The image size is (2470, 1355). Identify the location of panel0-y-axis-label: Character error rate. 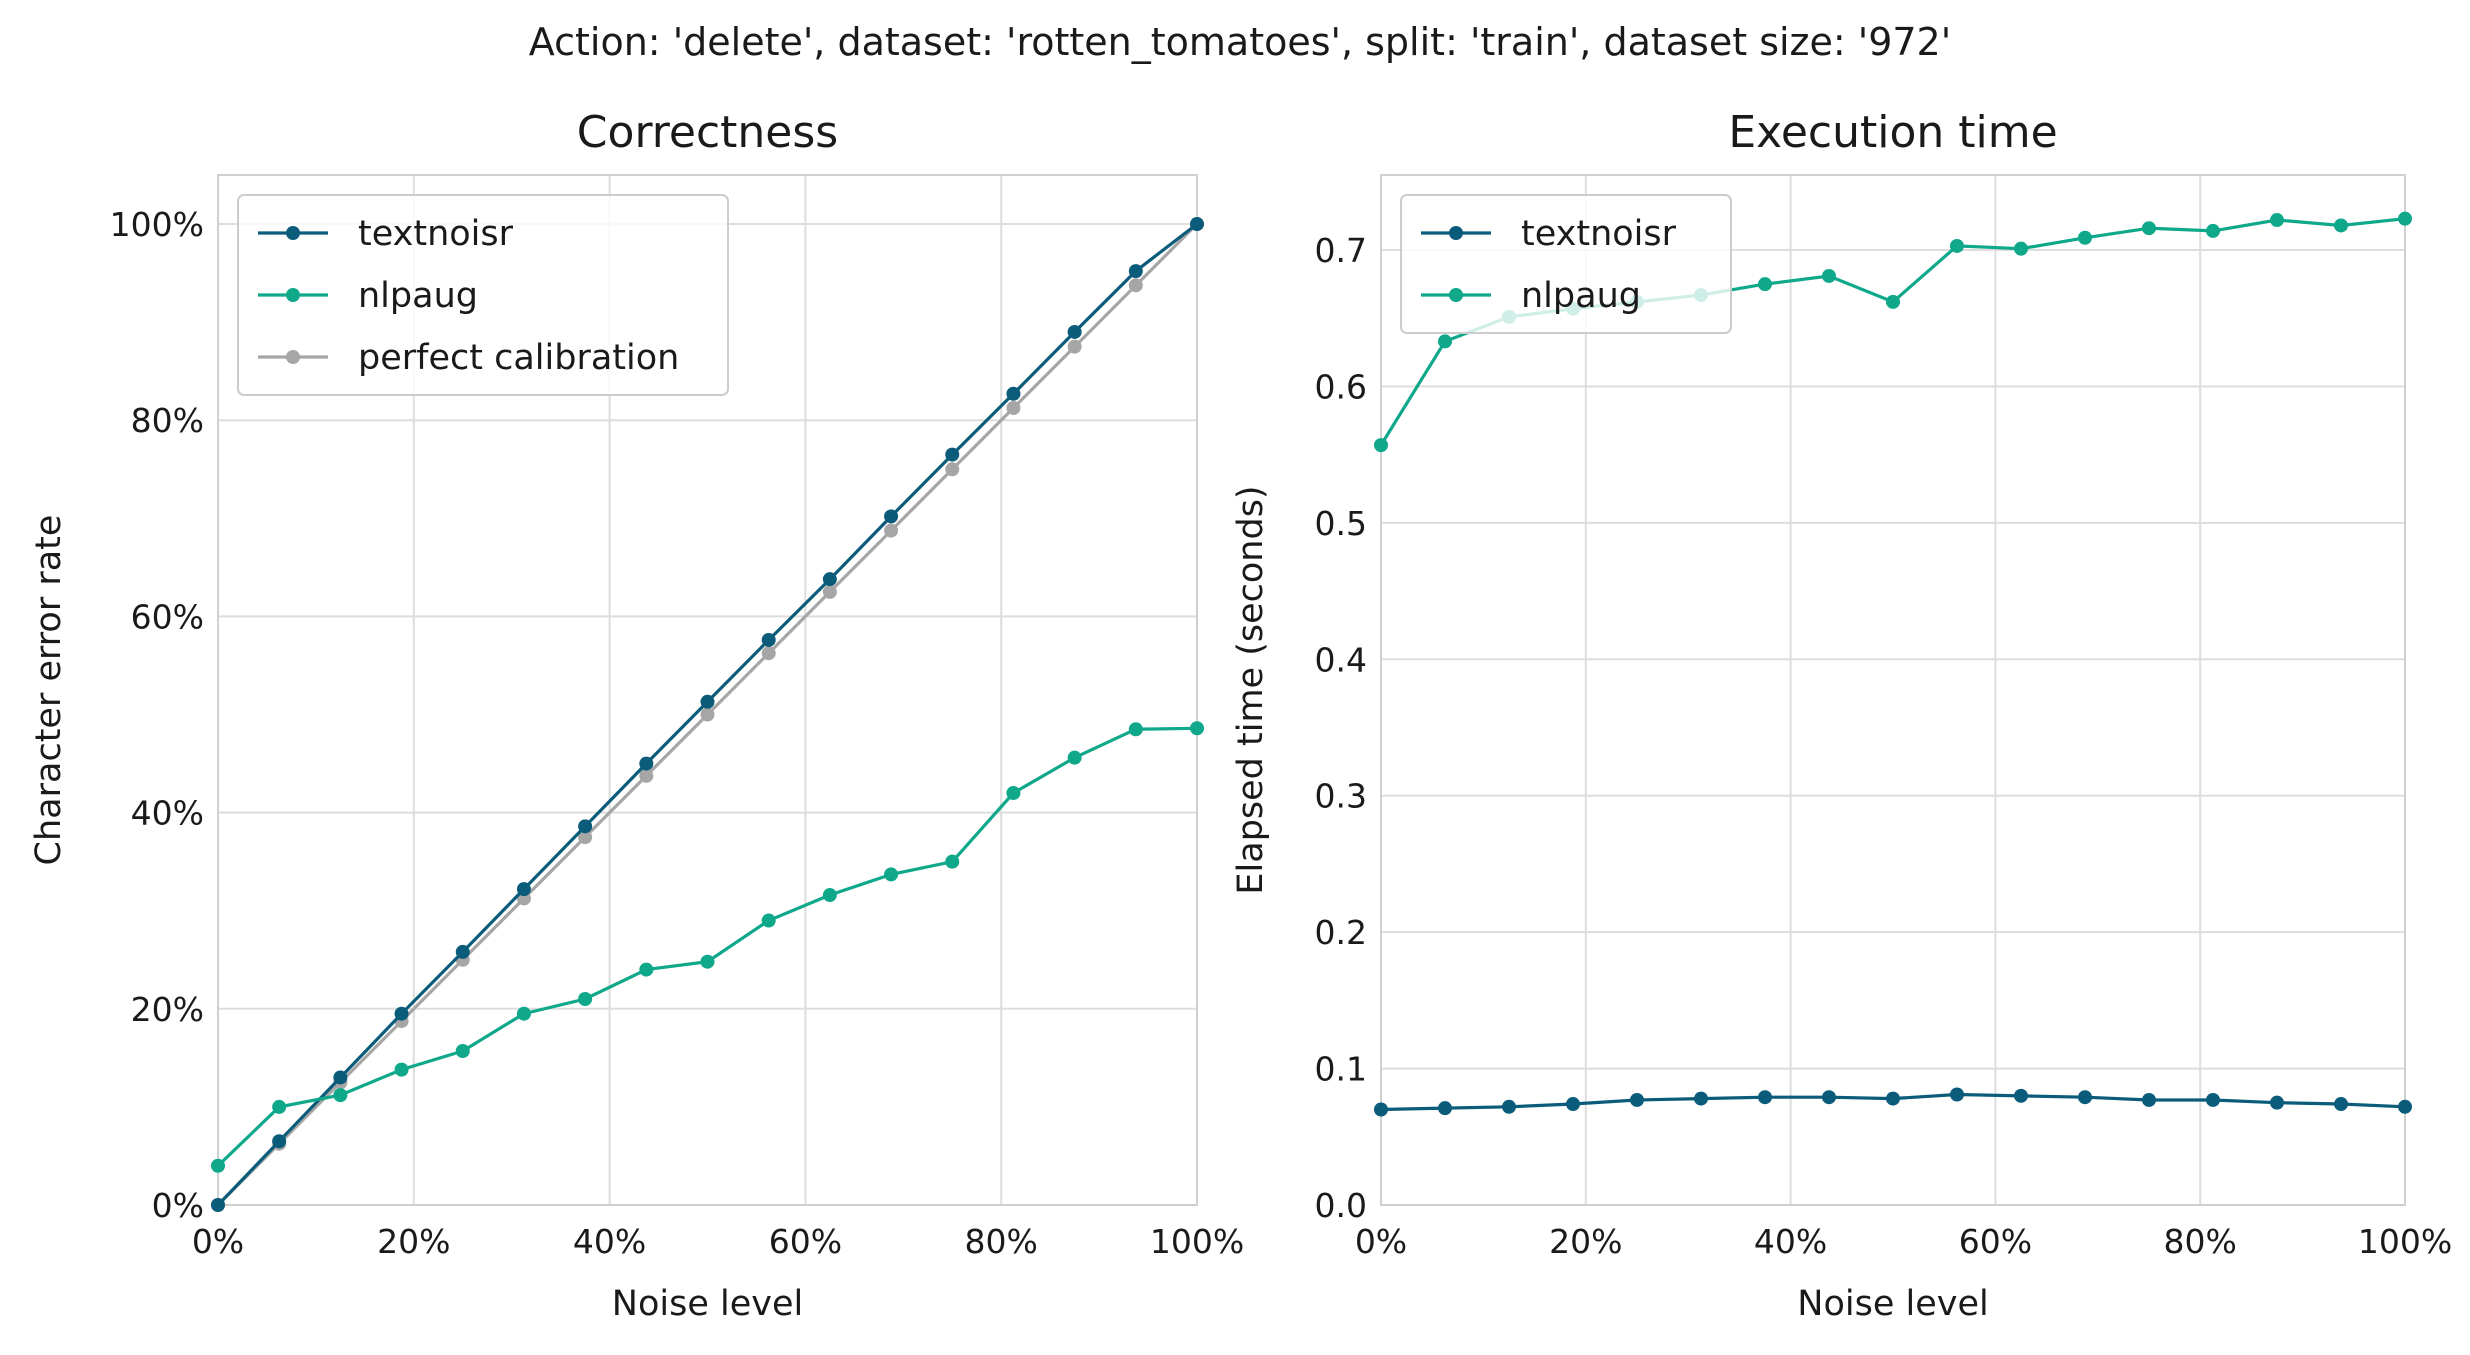
(49, 690).